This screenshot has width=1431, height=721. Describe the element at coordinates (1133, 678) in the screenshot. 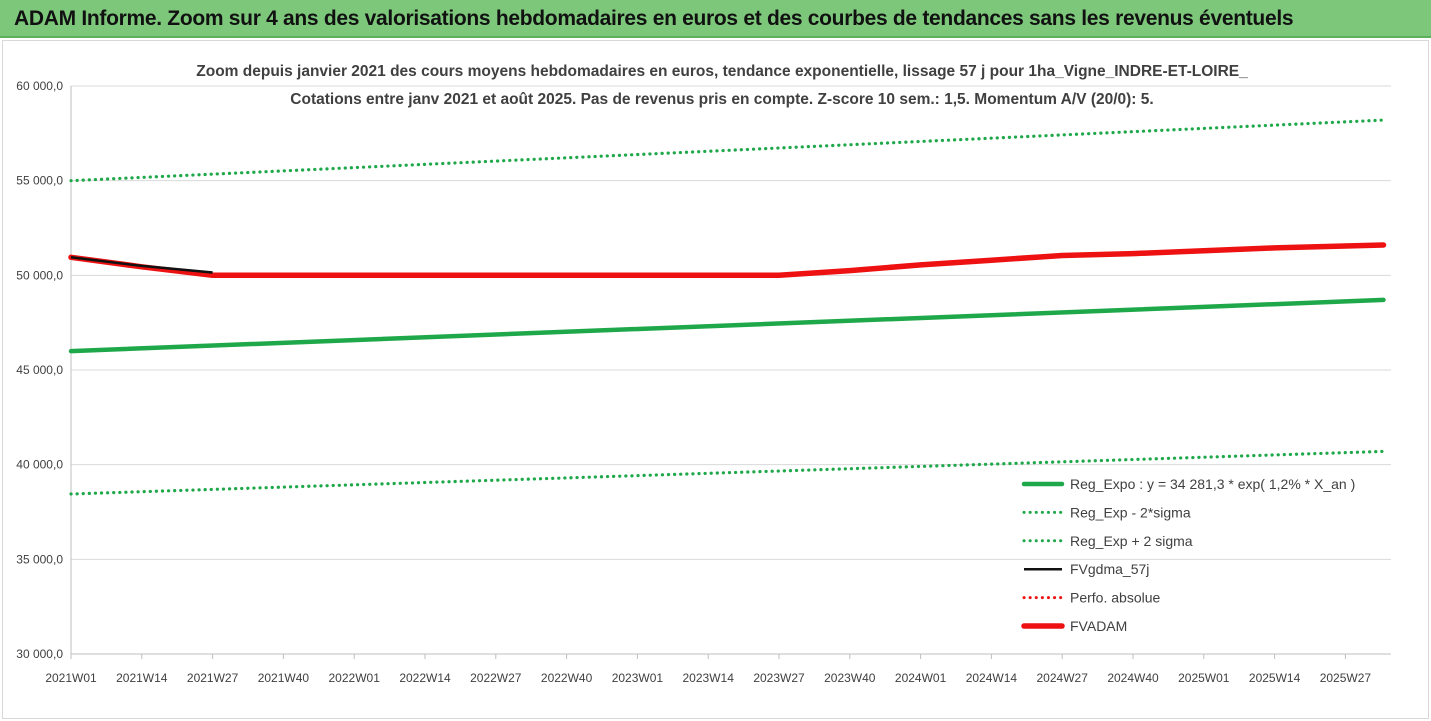

I see `x-tick-label: 2024W40` at that location.